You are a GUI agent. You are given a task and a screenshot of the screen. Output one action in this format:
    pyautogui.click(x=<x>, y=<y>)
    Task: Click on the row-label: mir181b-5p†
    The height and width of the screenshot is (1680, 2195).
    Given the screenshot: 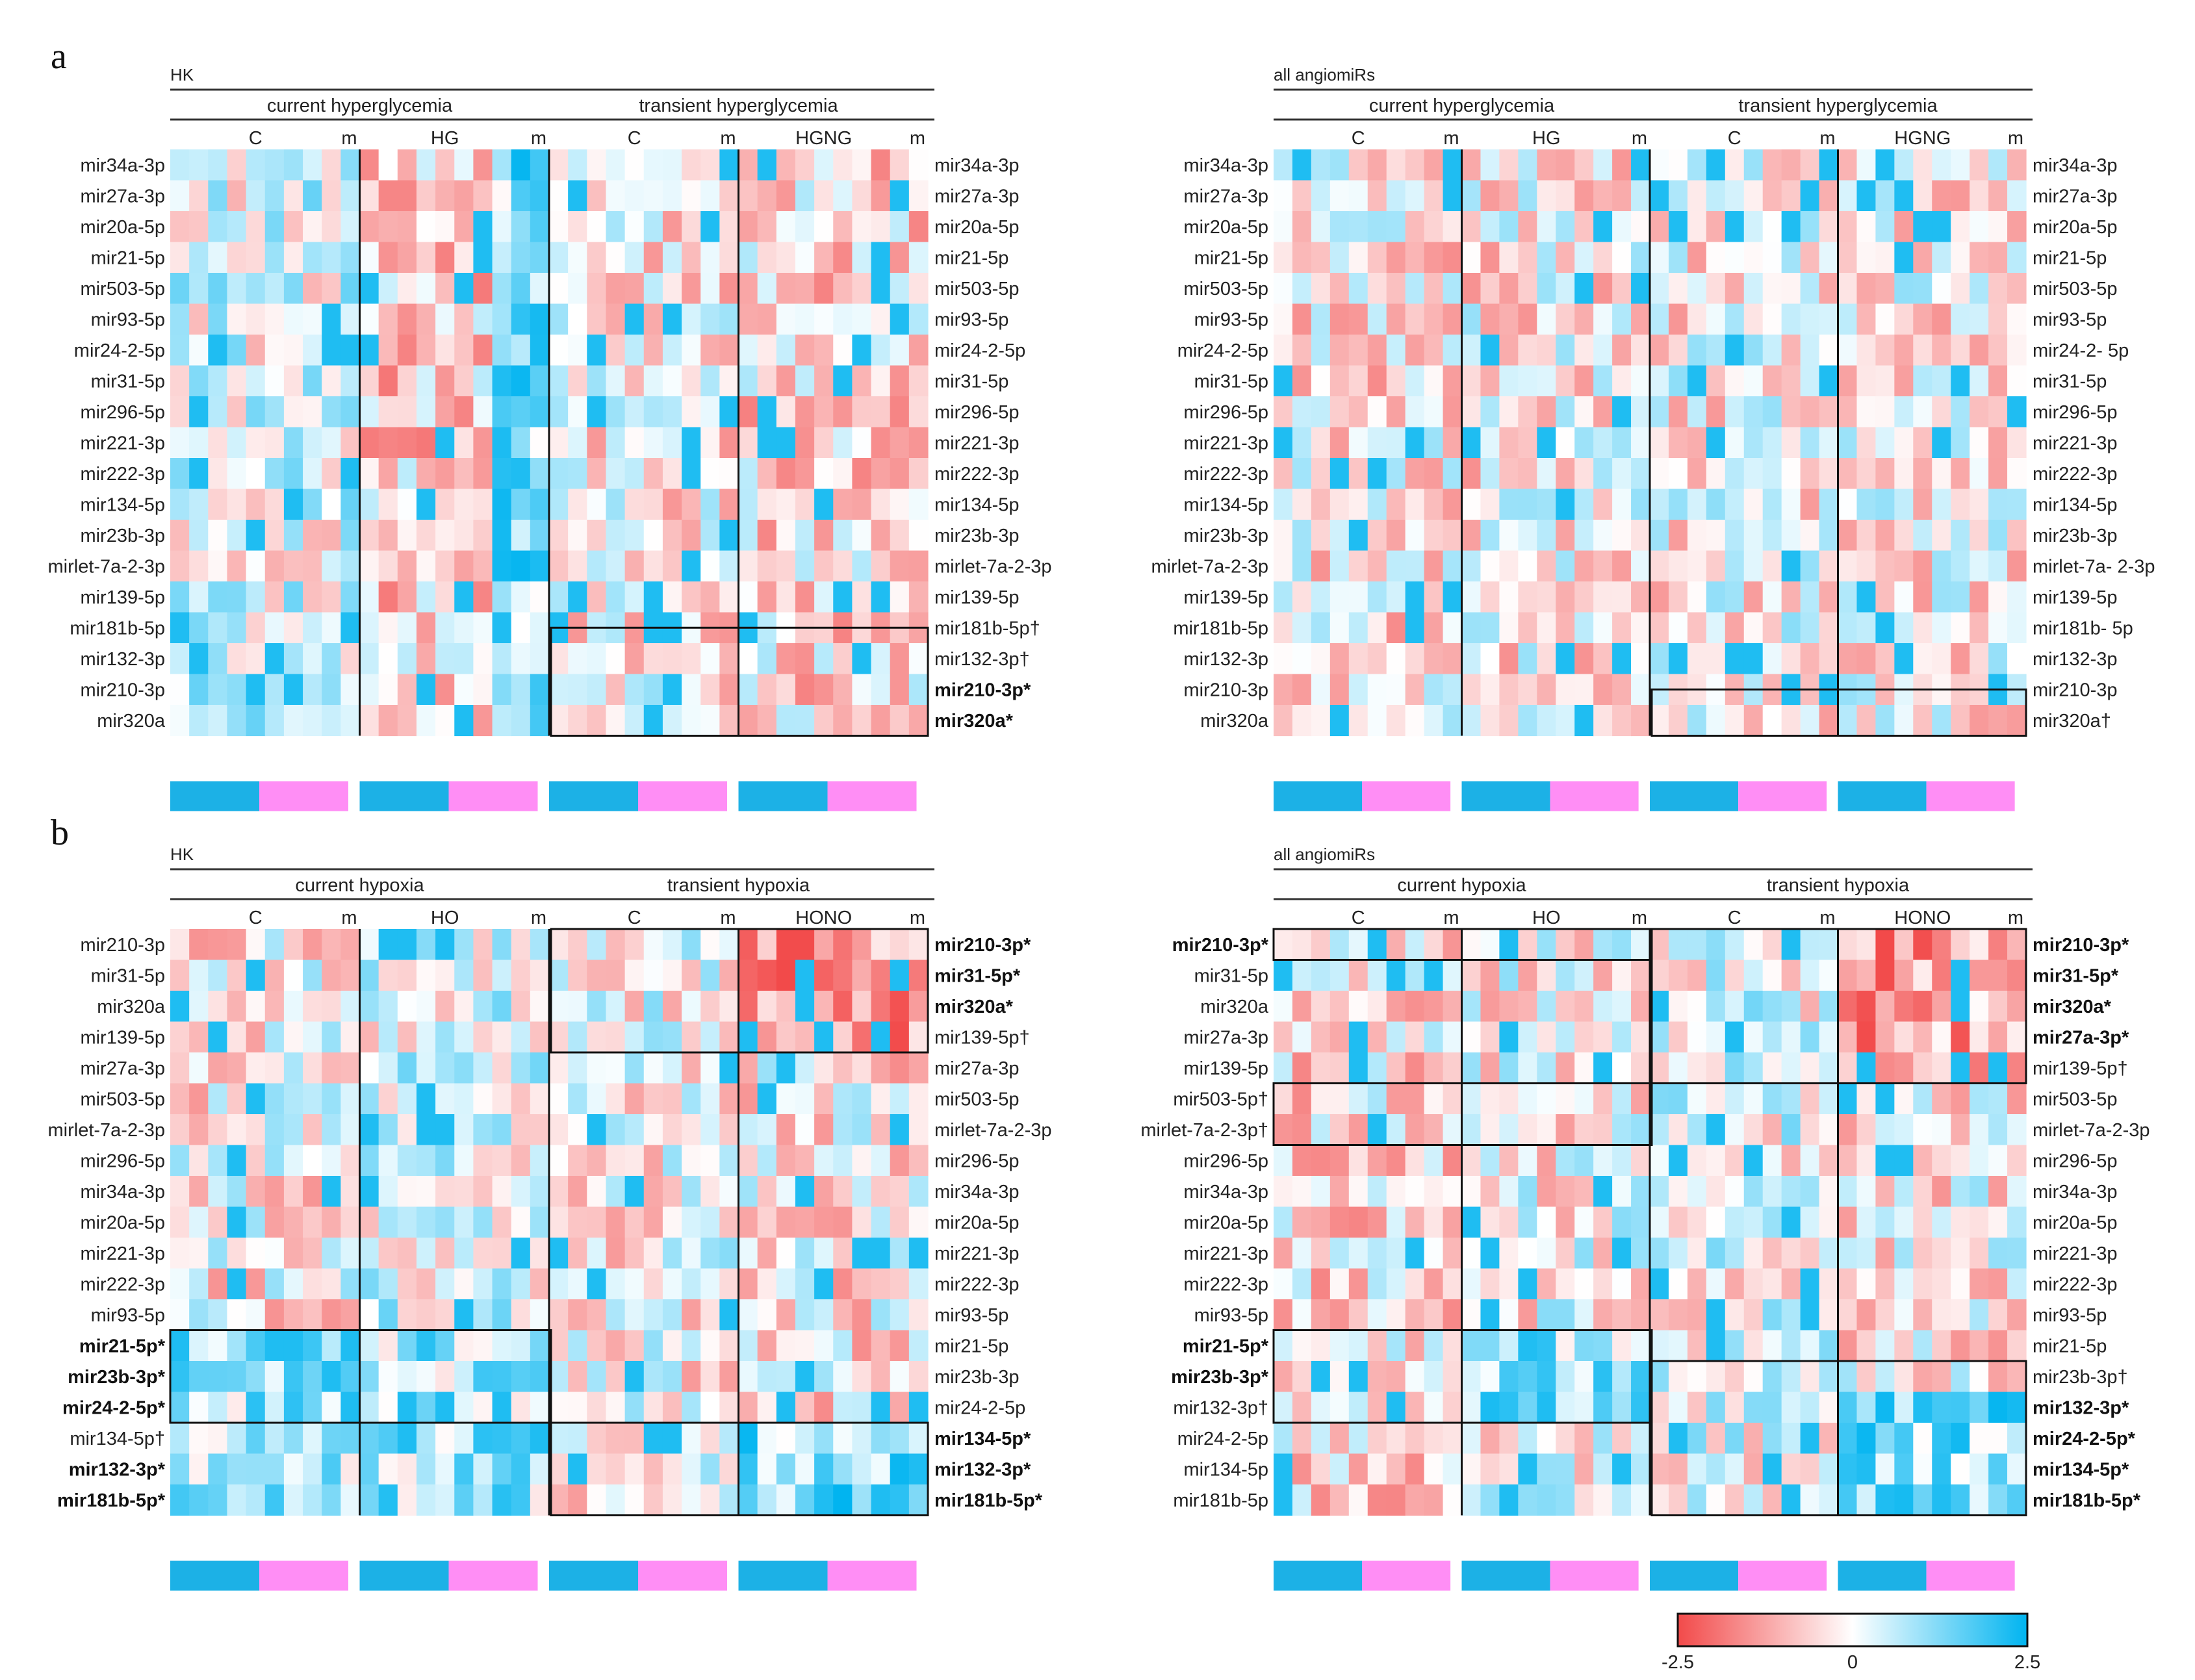 What is the action you would take?
    pyautogui.click(x=987, y=628)
    